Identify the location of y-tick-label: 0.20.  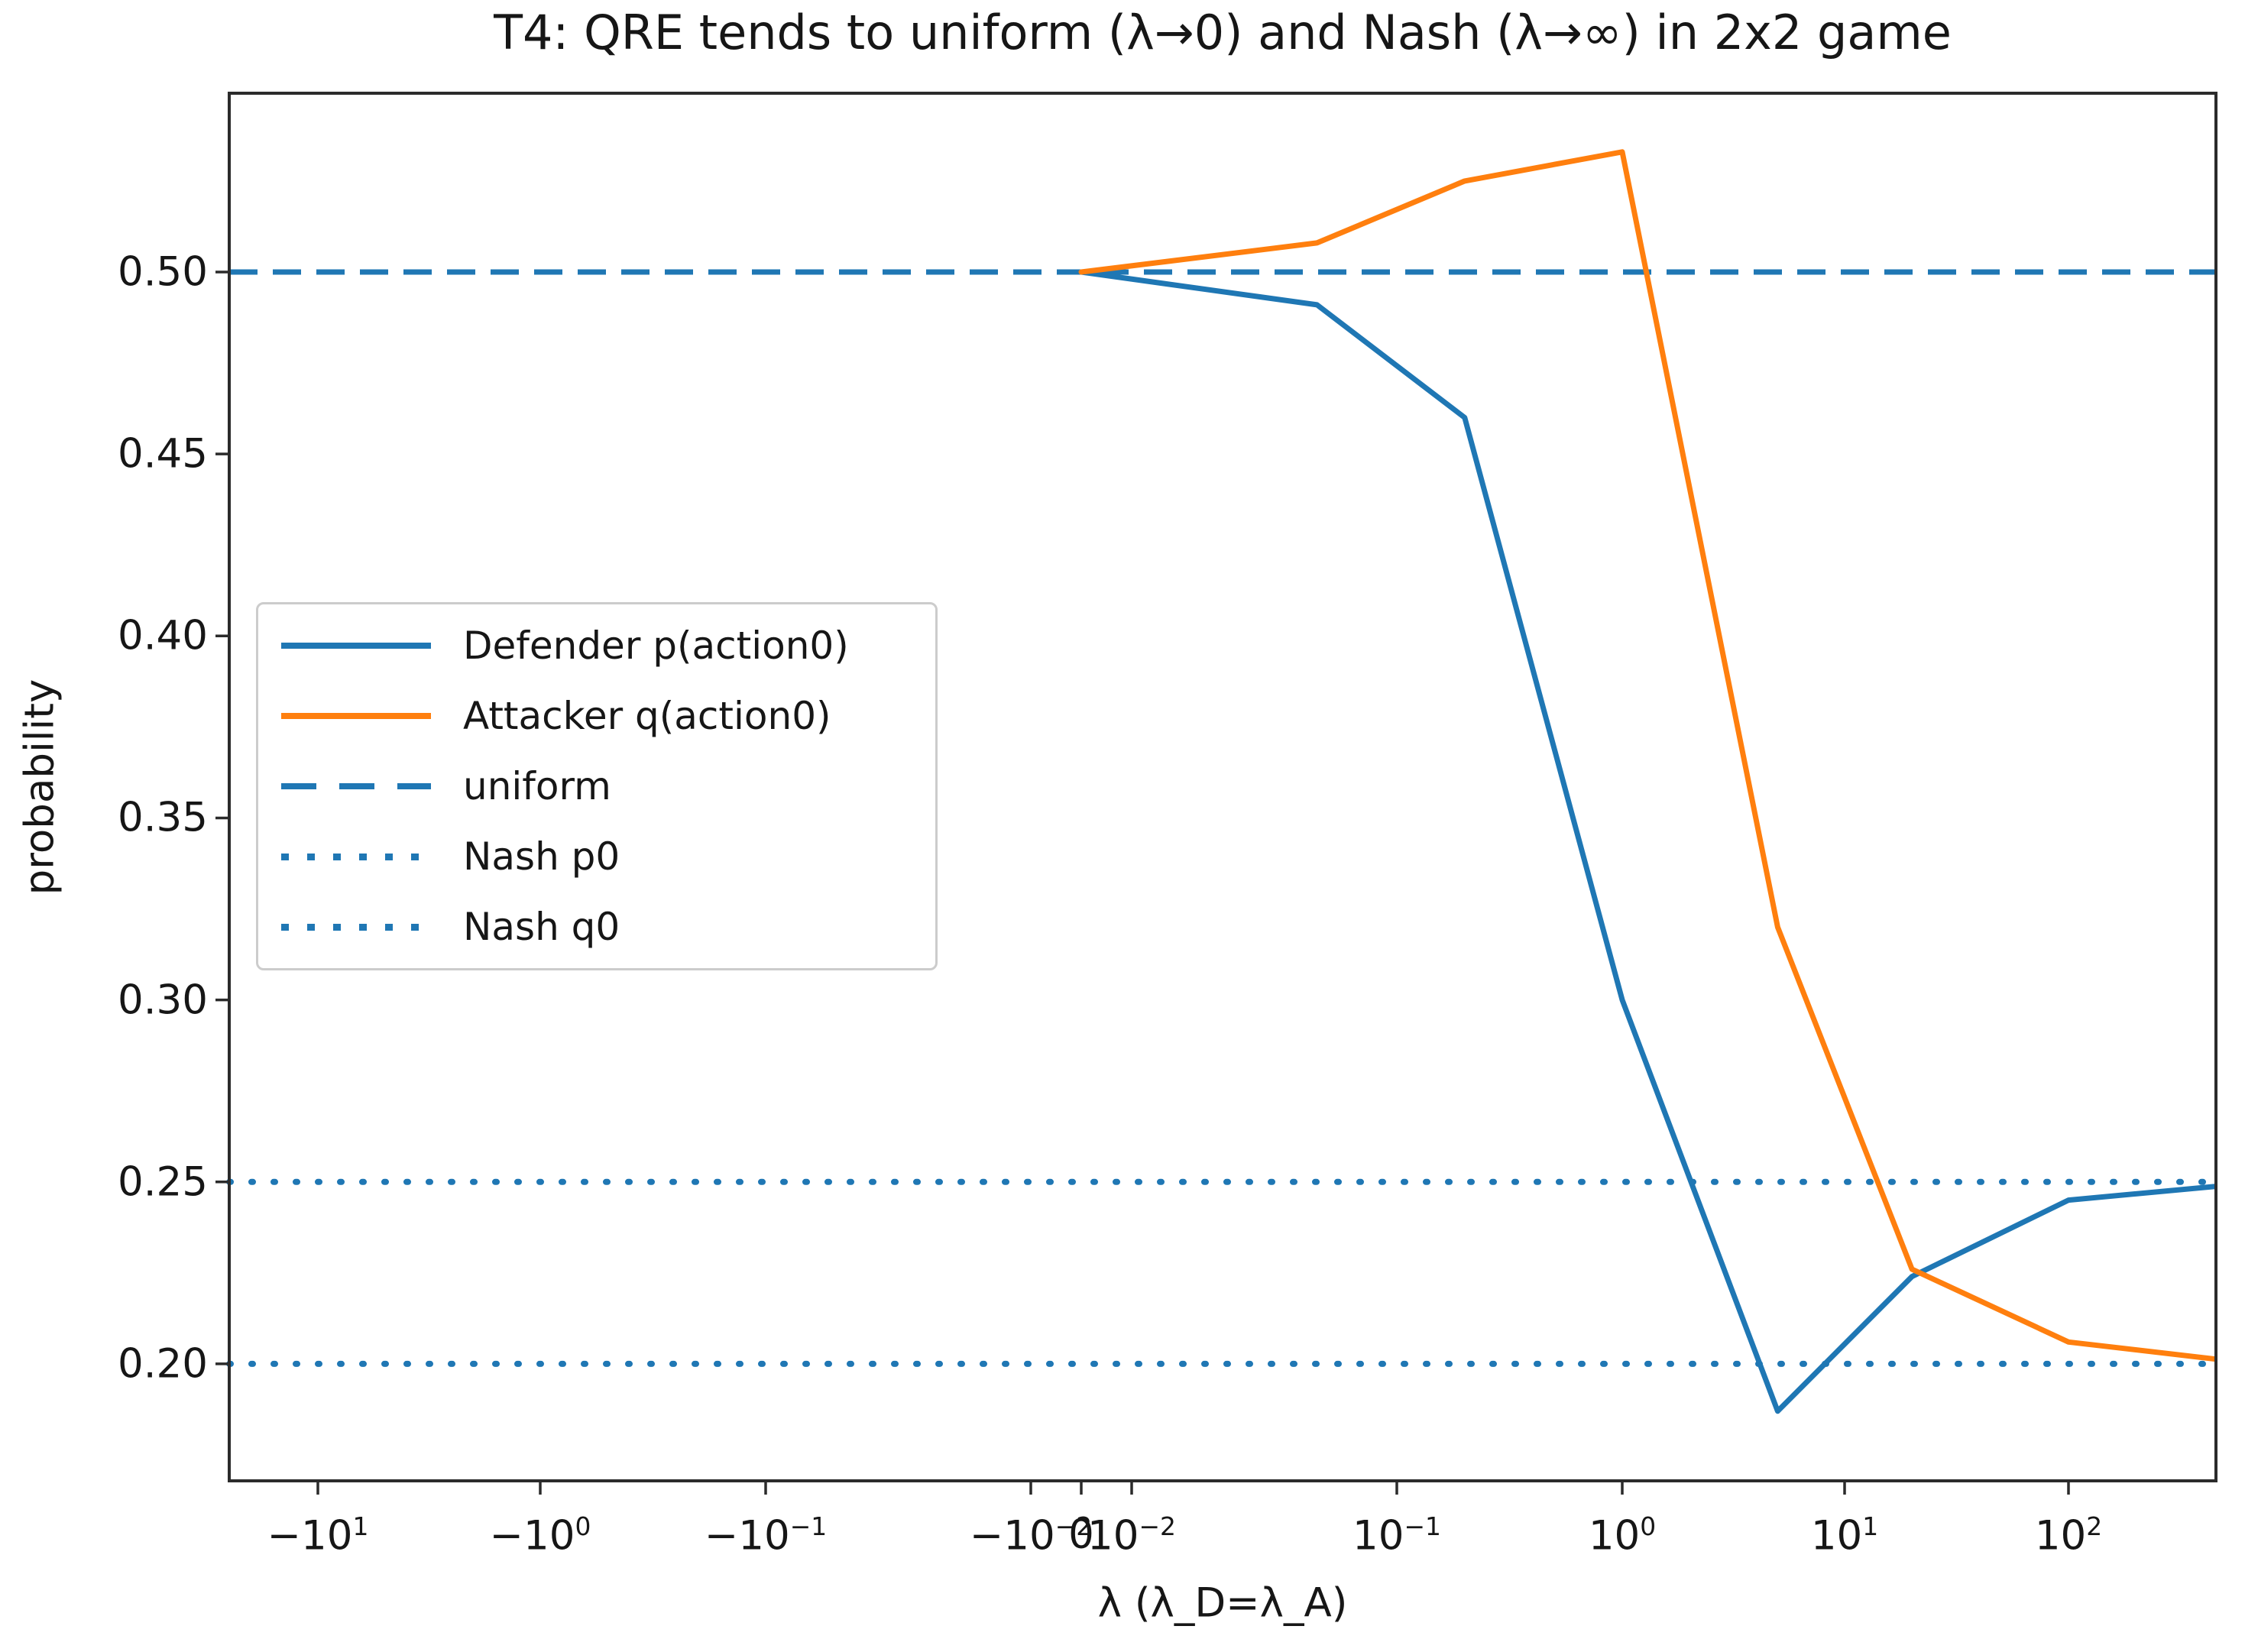
(162, 1364).